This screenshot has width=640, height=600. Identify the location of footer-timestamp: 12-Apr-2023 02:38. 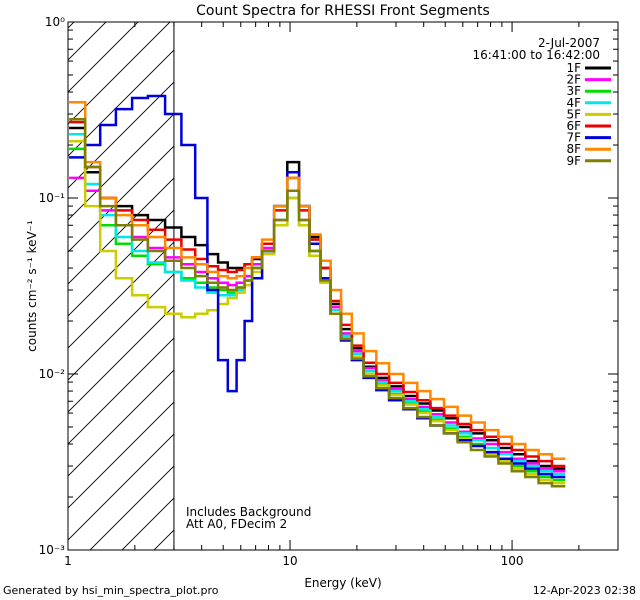
(584, 590).